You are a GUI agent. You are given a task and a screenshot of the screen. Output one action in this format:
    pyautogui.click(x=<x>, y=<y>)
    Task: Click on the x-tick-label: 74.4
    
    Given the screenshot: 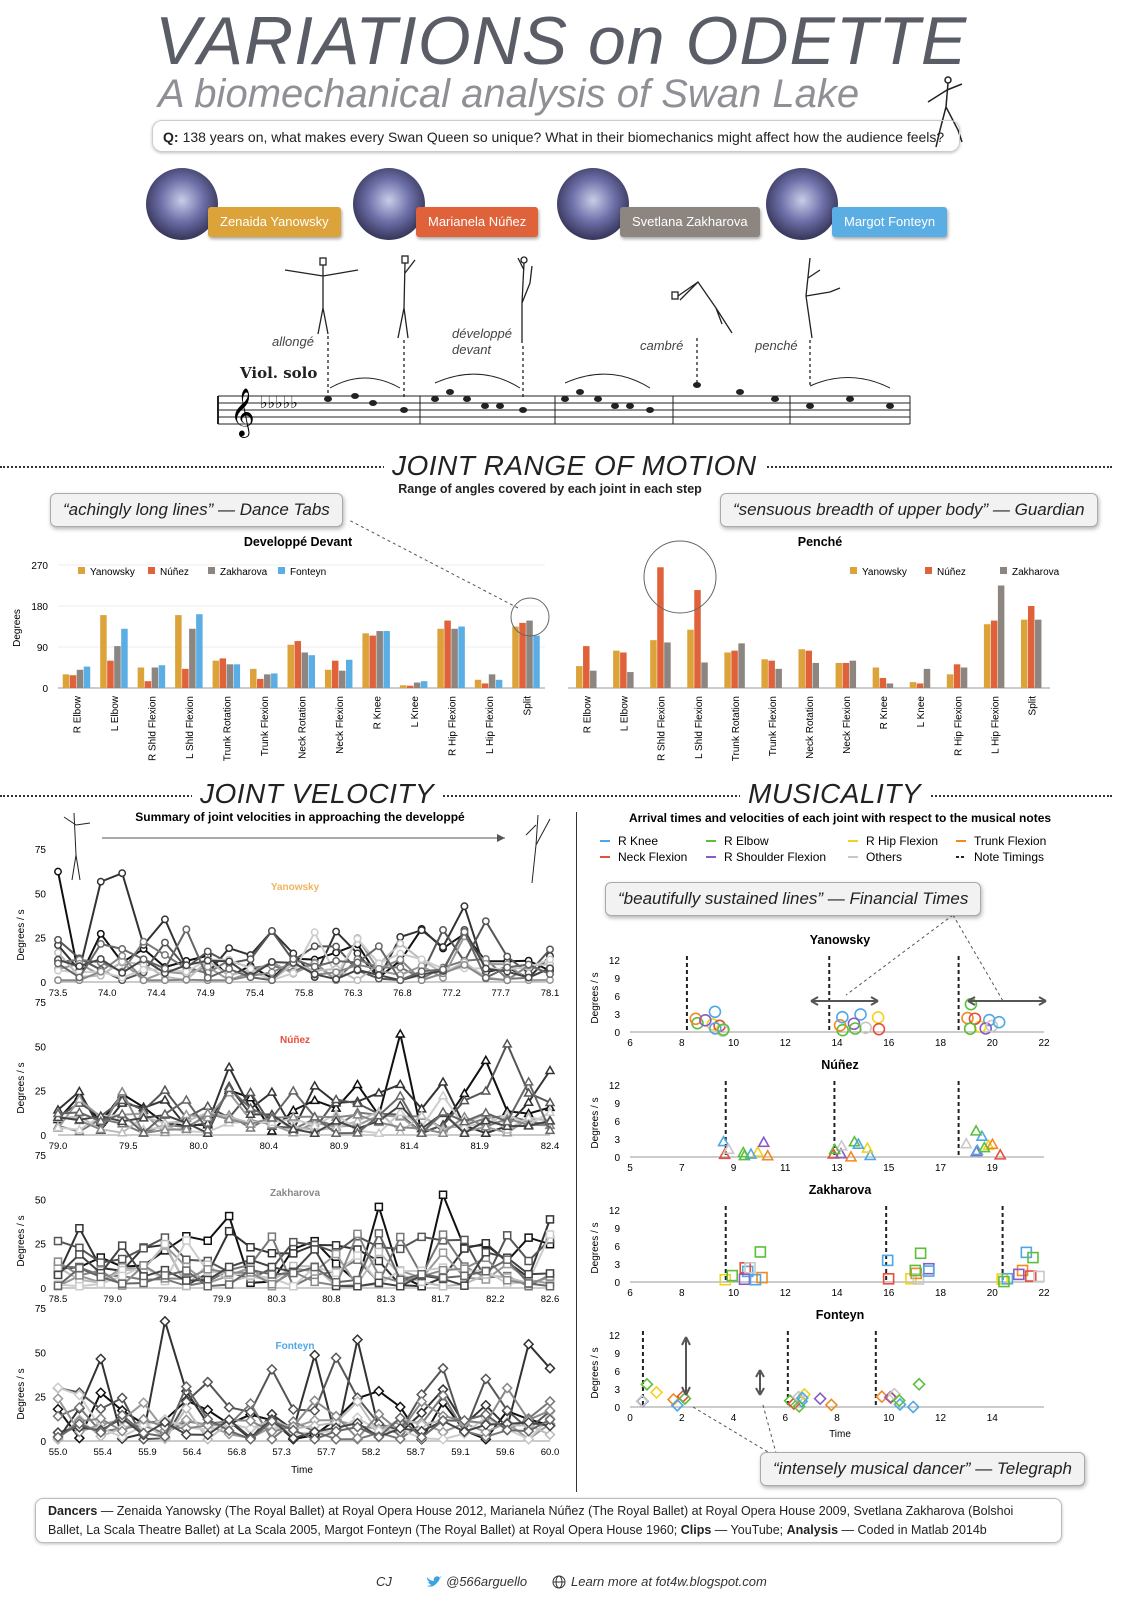 What is the action you would take?
    pyautogui.click(x=156, y=993)
    